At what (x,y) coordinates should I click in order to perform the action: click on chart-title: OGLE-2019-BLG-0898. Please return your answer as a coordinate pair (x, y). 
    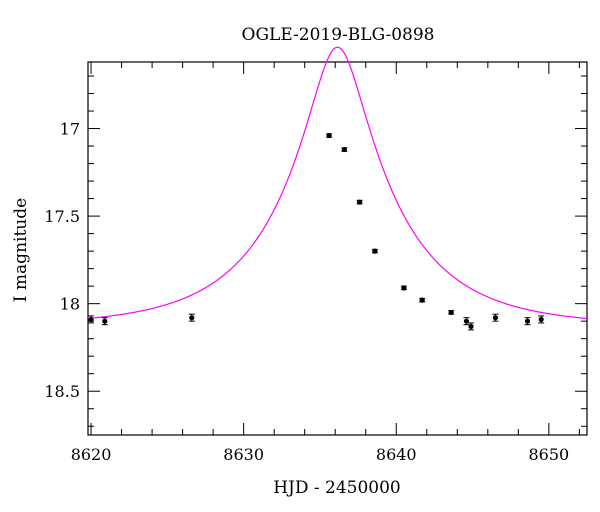
    Looking at the image, I should click on (338, 35).